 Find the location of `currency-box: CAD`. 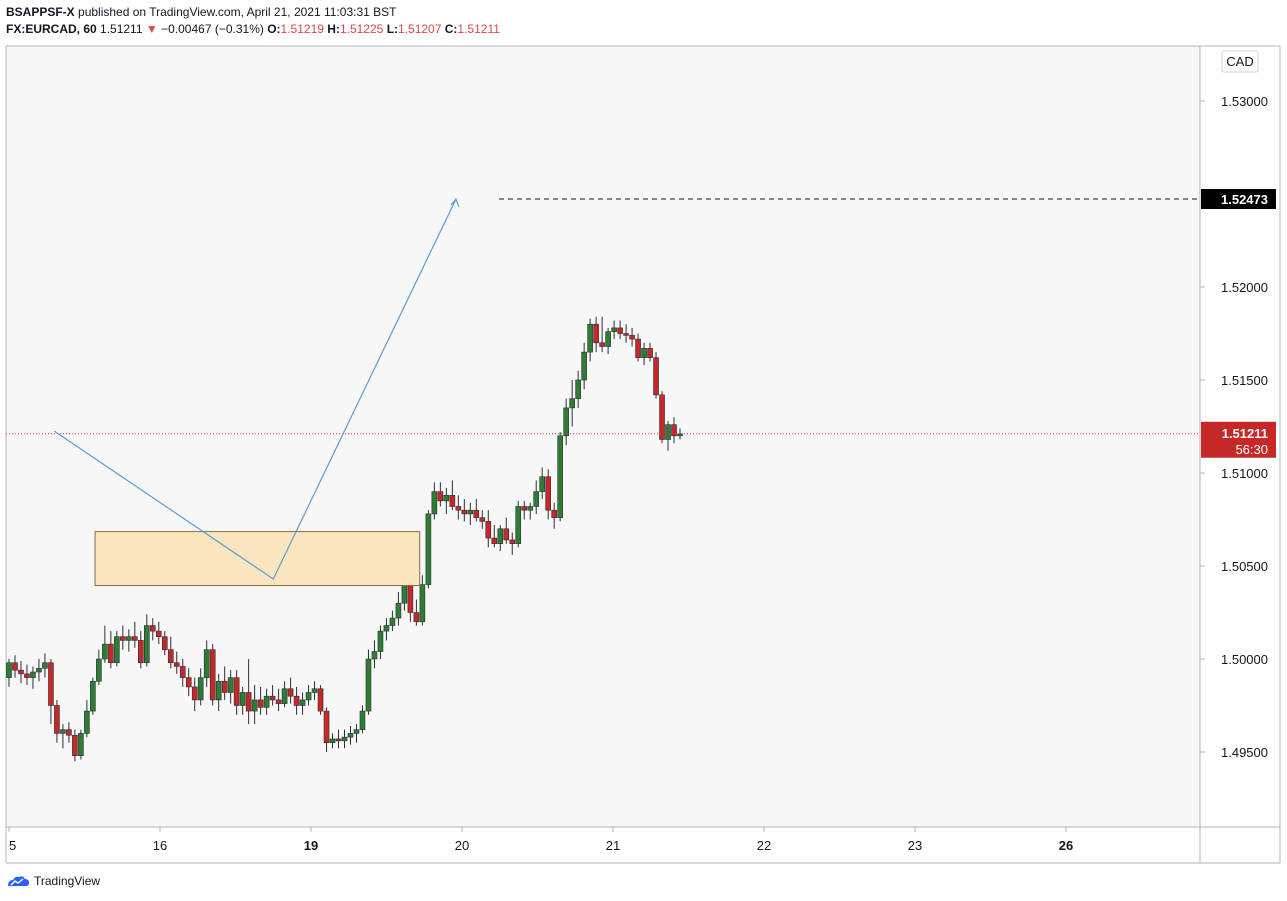

currency-box: CAD is located at coordinates (1240, 61).